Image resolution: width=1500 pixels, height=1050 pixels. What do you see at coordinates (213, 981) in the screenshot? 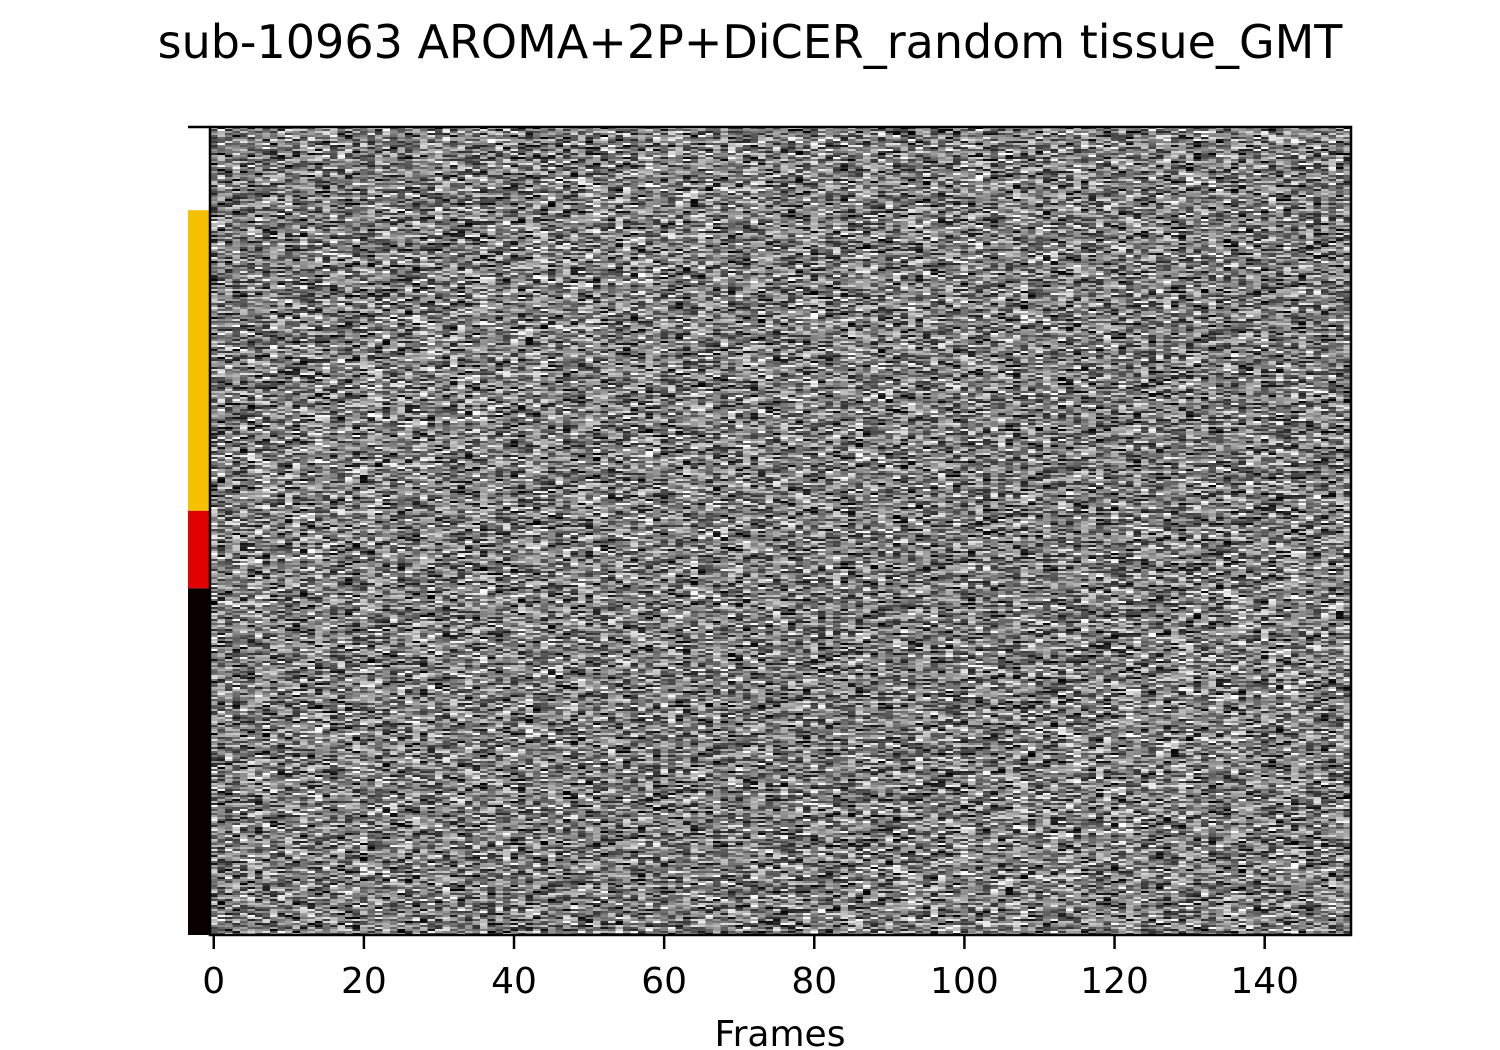
I see `x-tick-label: 0` at bounding box center [213, 981].